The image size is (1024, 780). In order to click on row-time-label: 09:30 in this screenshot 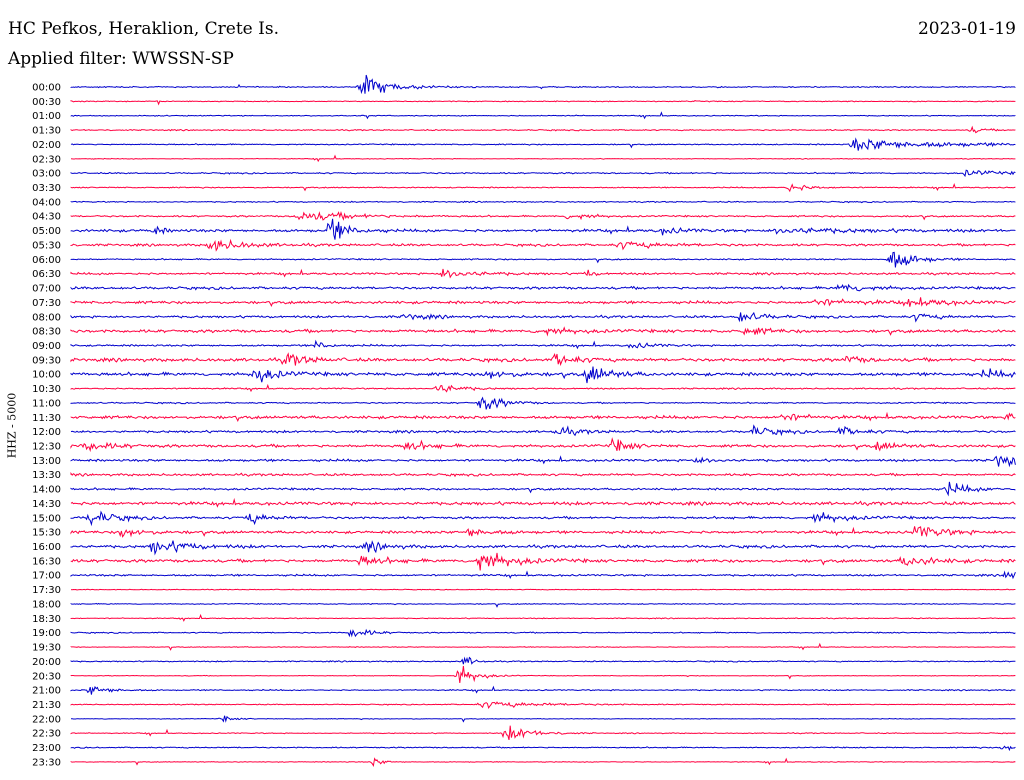, I will do `click(46, 360)`.